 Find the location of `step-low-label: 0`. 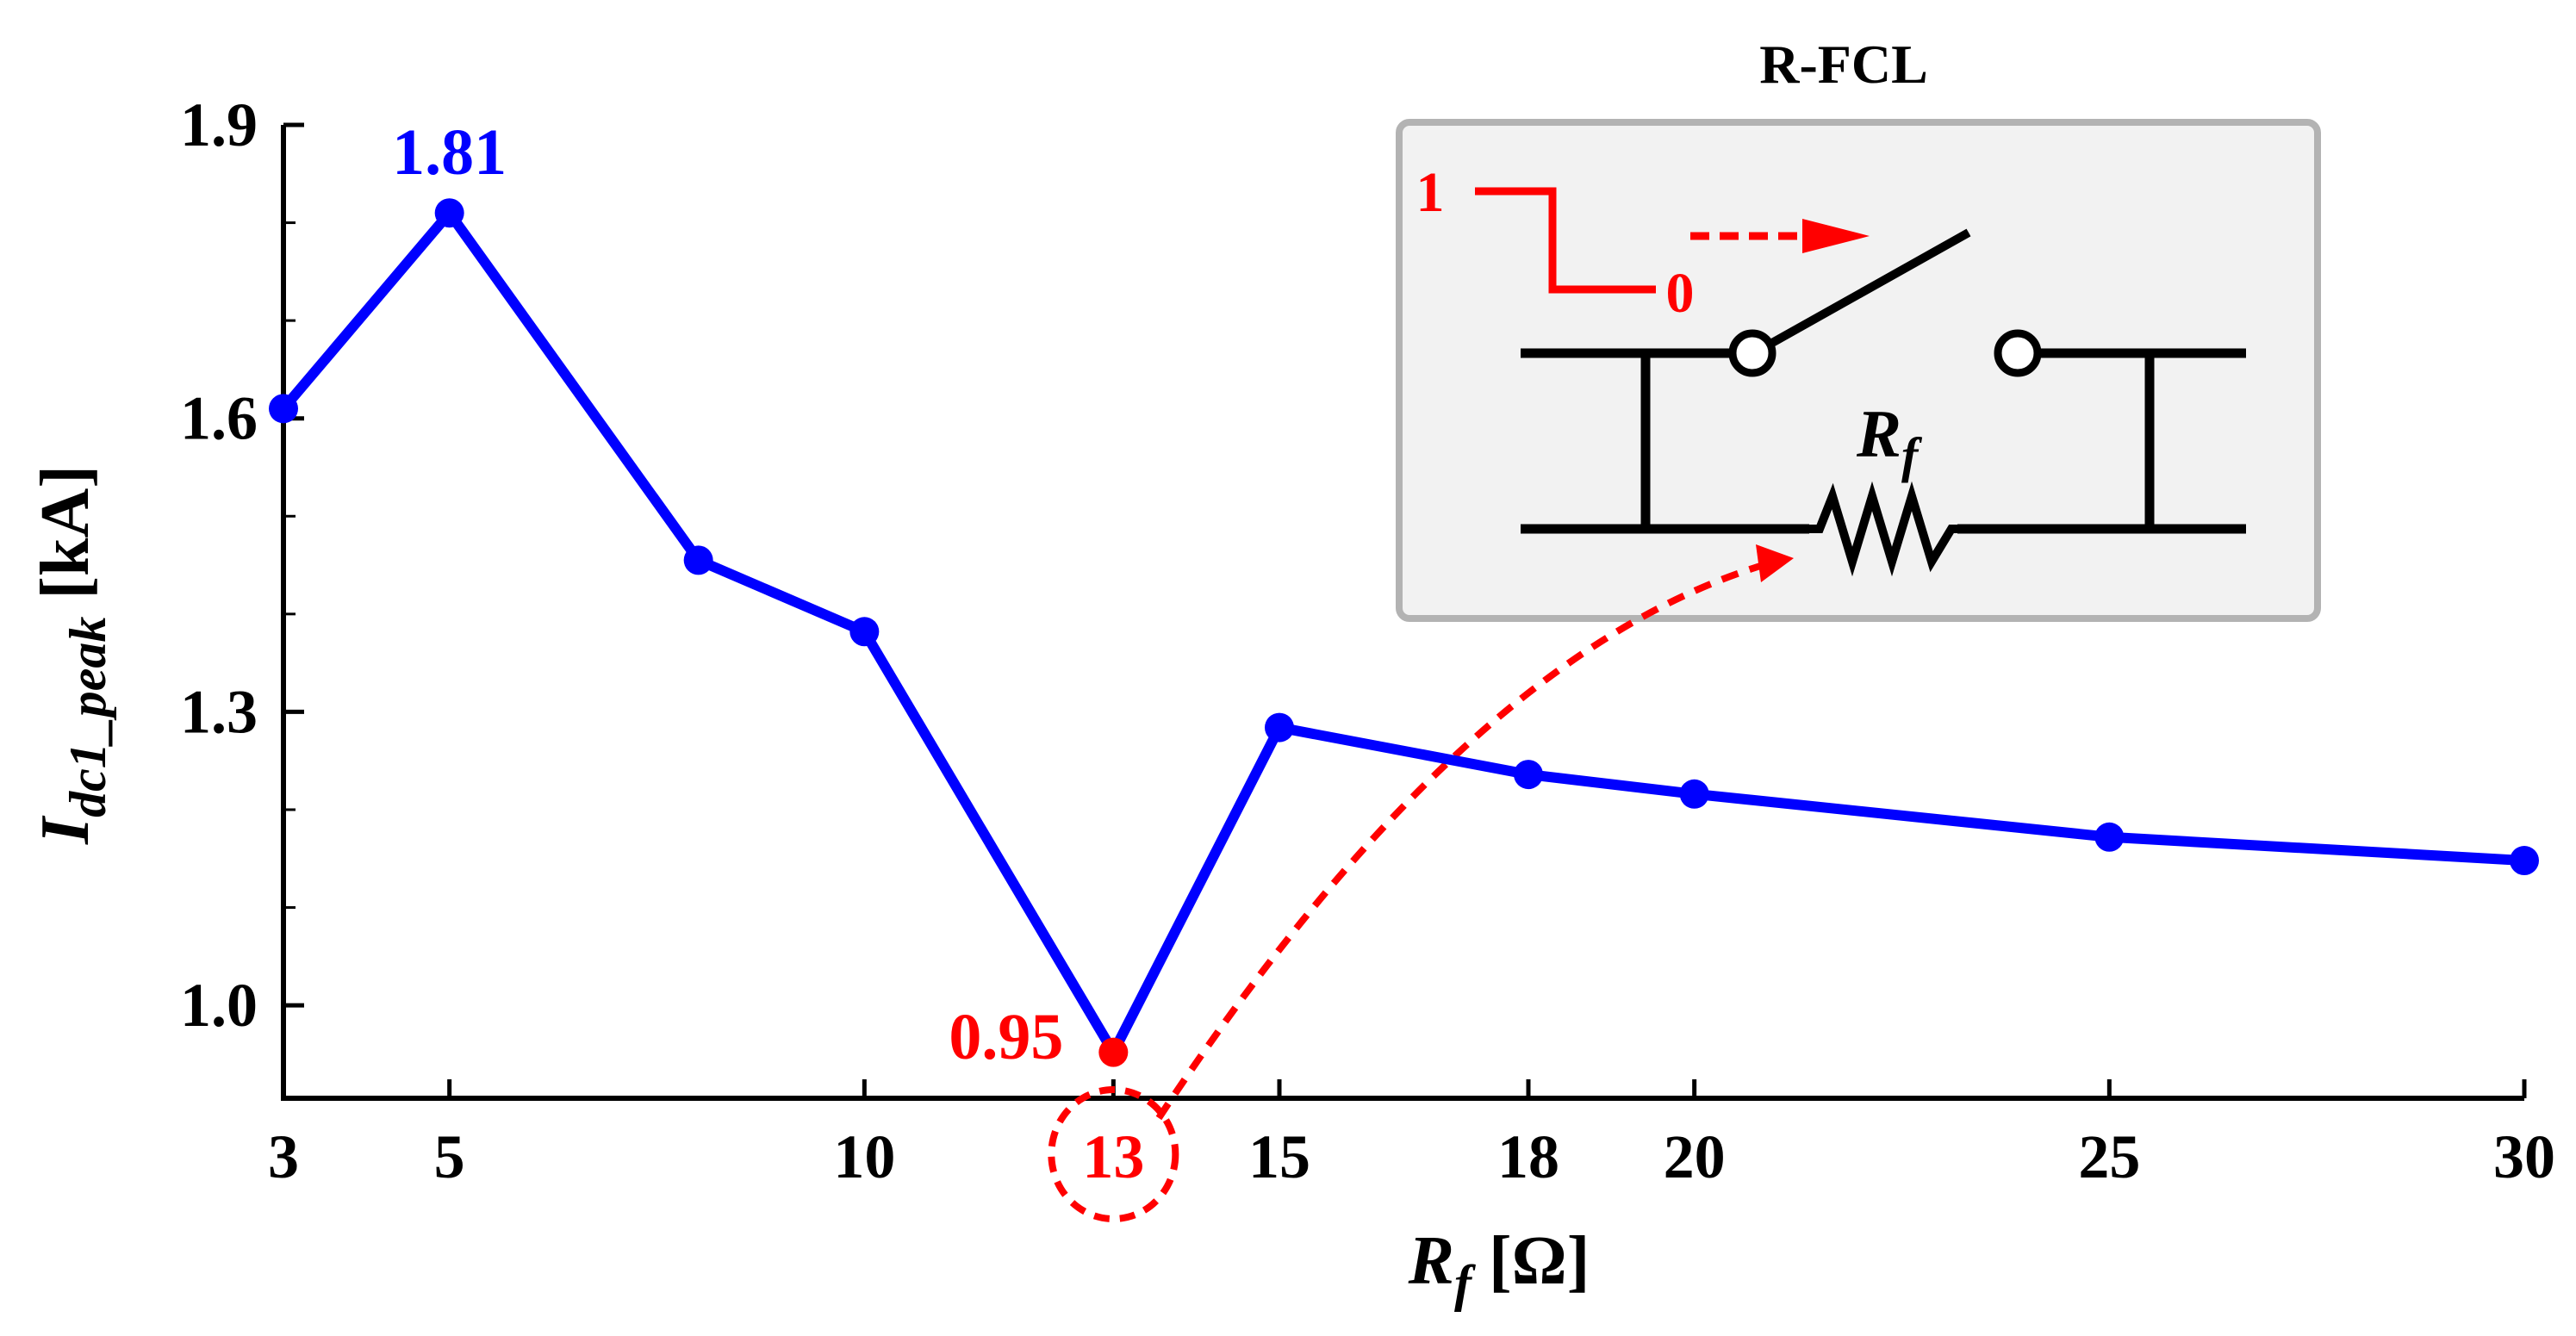

step-low-label: 0 is located at coordinates (1681, 294).